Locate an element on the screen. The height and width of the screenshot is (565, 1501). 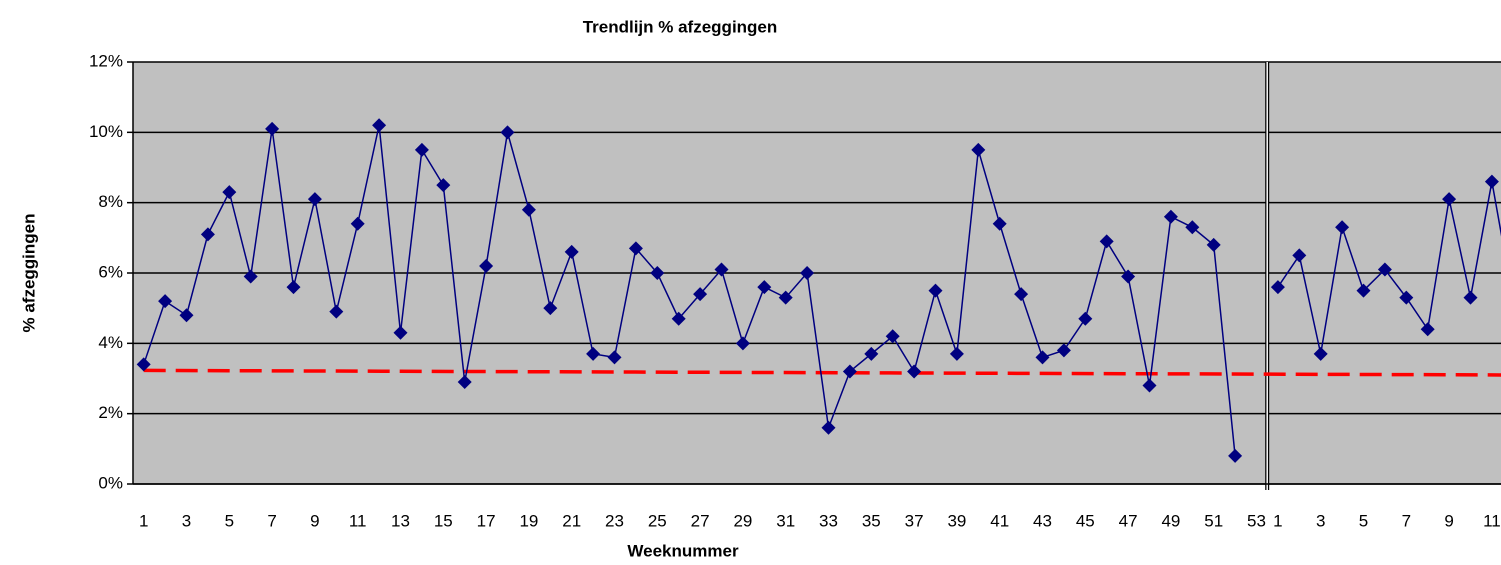
x-tick-label: 31 is located at coordinates (785, 520).